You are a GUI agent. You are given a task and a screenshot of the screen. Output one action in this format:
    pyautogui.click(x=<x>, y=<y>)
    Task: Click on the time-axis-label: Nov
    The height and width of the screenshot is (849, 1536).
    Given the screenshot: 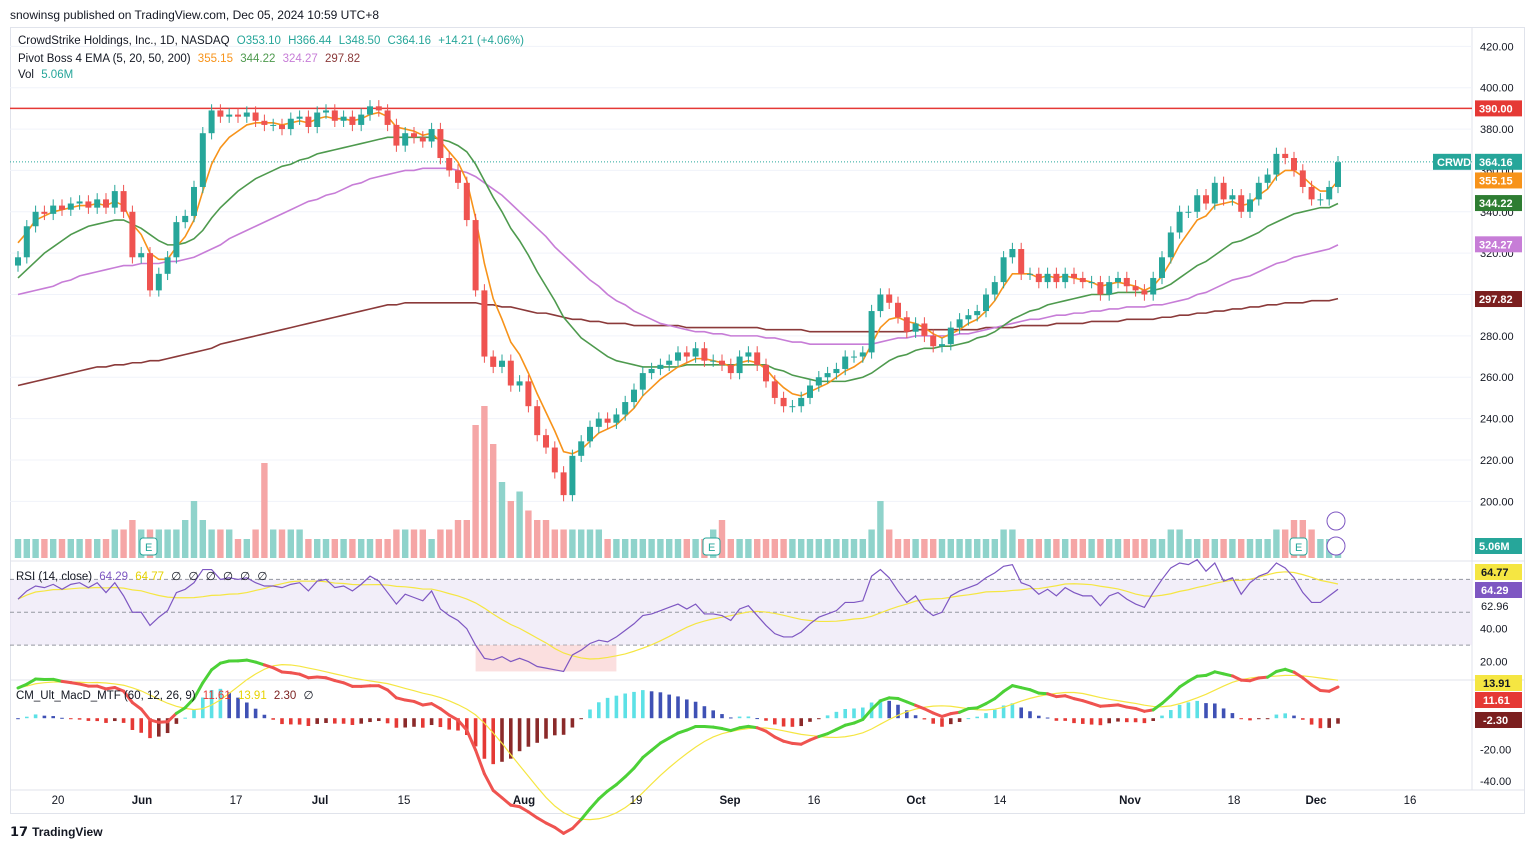 What is the action you would take?
    pyautogui.click(x=1130, y=801)
    